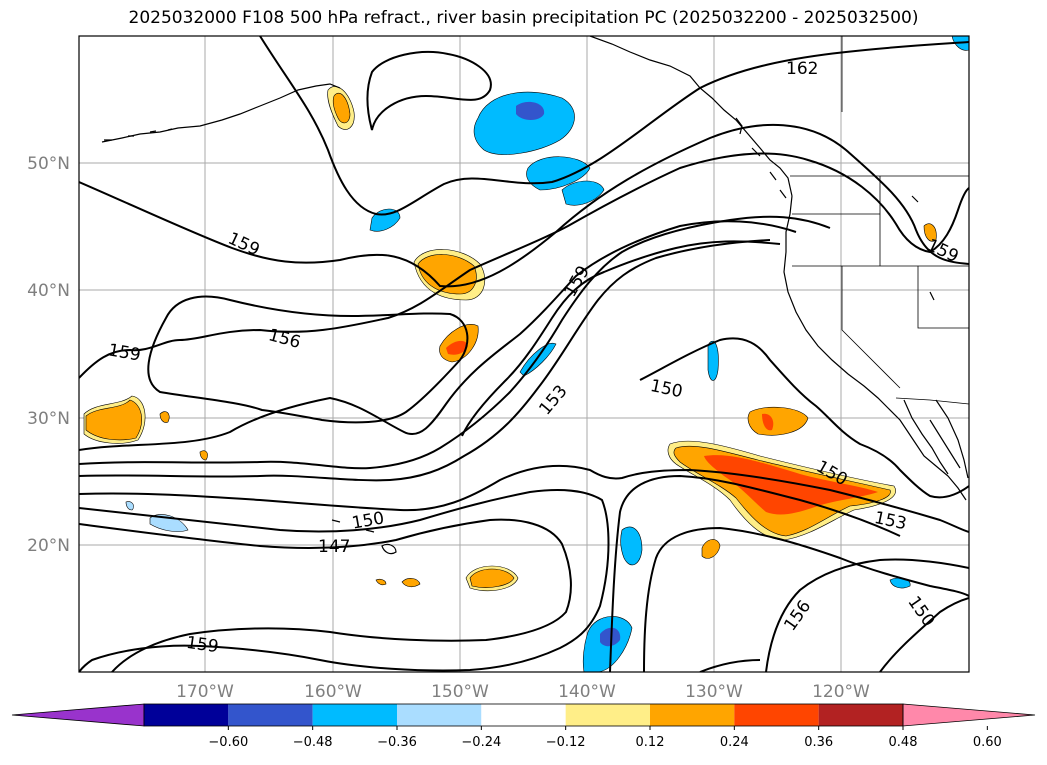 This screenshot has height=765, width=1047. I want to click on colorbar-tick-label: −0.24, so click(481, 742).